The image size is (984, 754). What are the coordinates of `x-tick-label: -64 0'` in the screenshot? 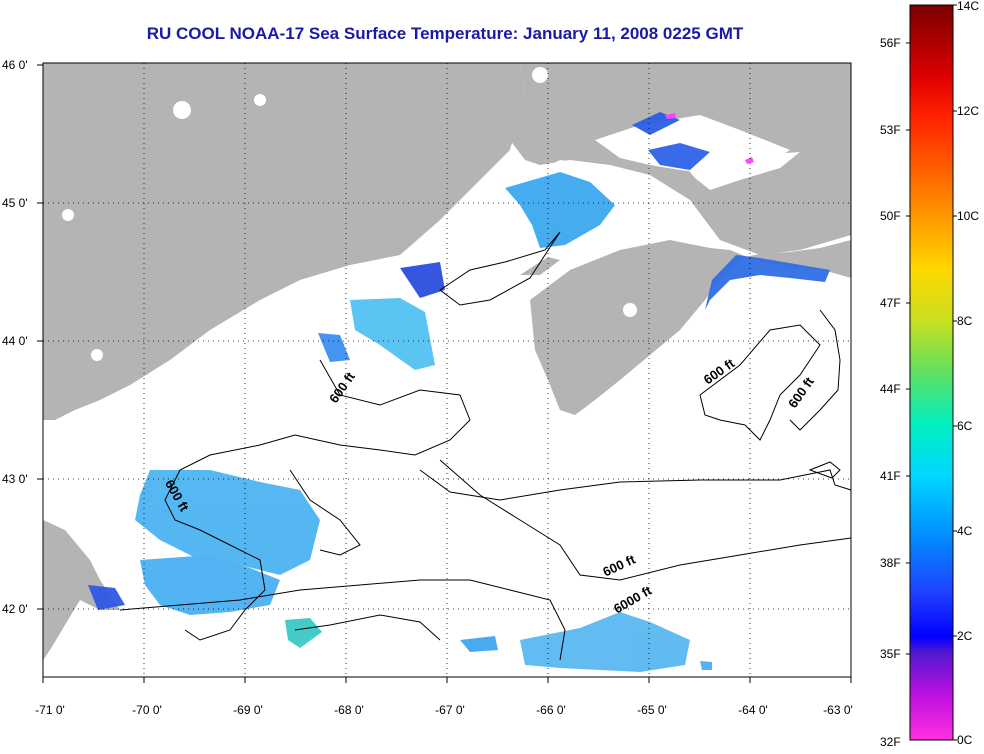 It's located at (753, 710).